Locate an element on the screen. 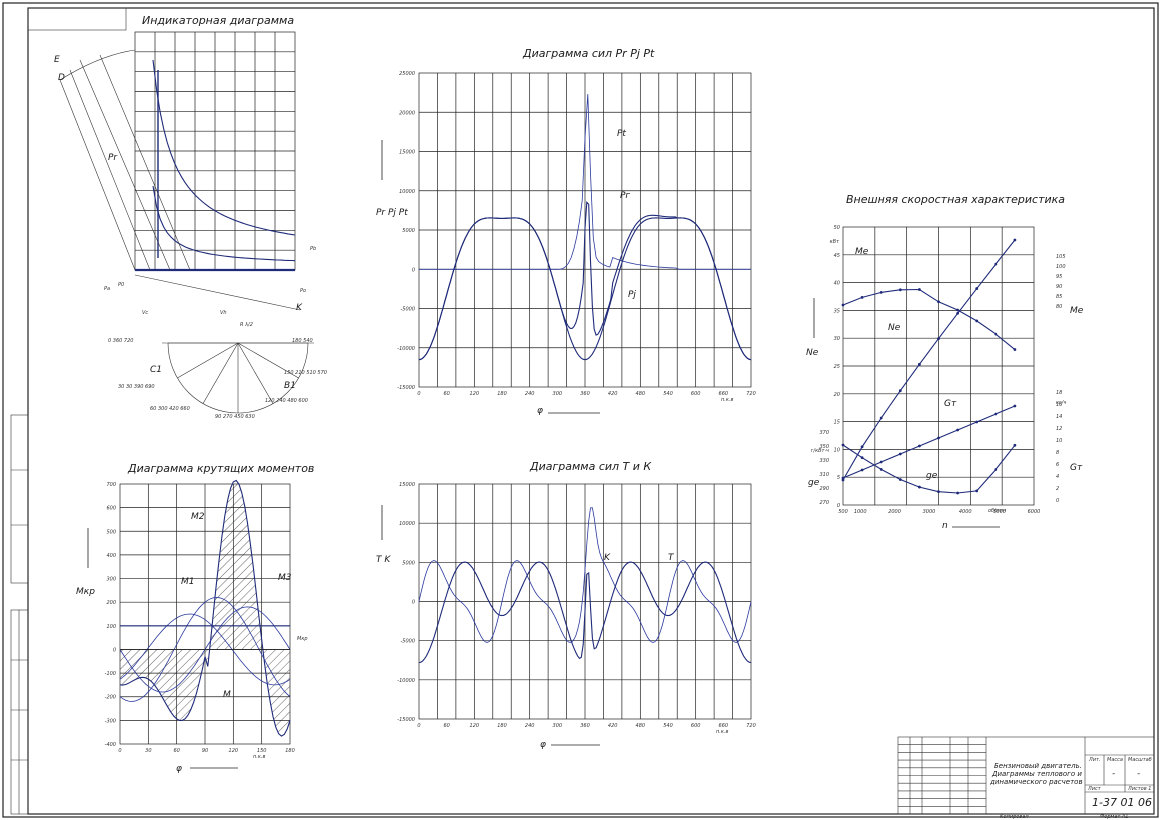 This screenshot has width=1161, height=820. dim-vh: Vh is located at coordinates (223, 313).